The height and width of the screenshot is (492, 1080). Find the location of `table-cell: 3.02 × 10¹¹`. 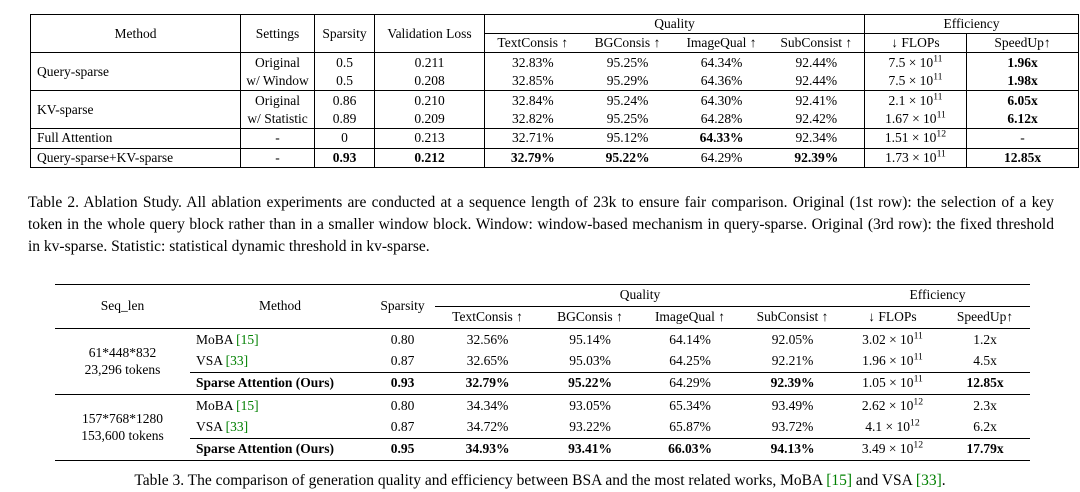

table-cell: 3.02 × 10¹¹ is located at coordinates (892, 339).